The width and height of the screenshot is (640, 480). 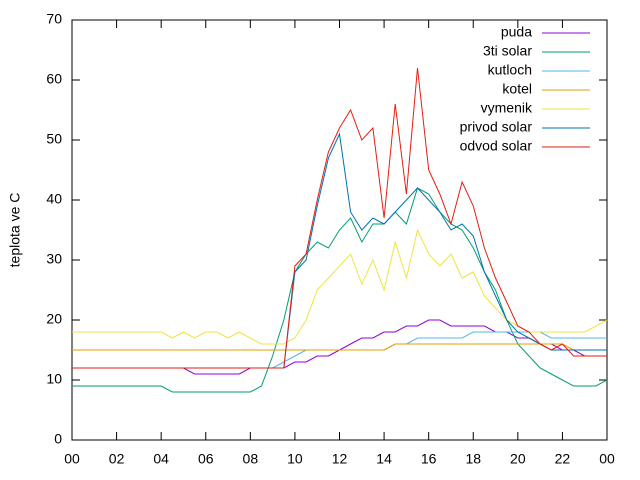 What do you see at coordinates (517, 89) in the screenshot?
I see `legend-label: kotel` at bounding box center [517, 89].